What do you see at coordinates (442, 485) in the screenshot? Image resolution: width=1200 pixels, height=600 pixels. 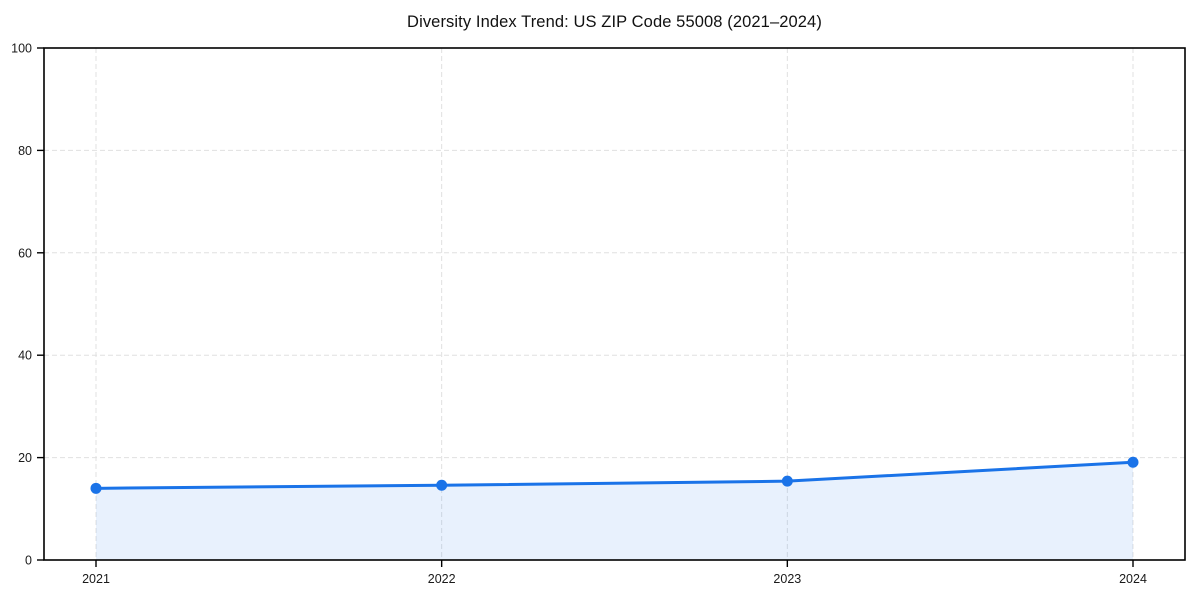 I see `data-point-2022` at bounding box center [442, 485].